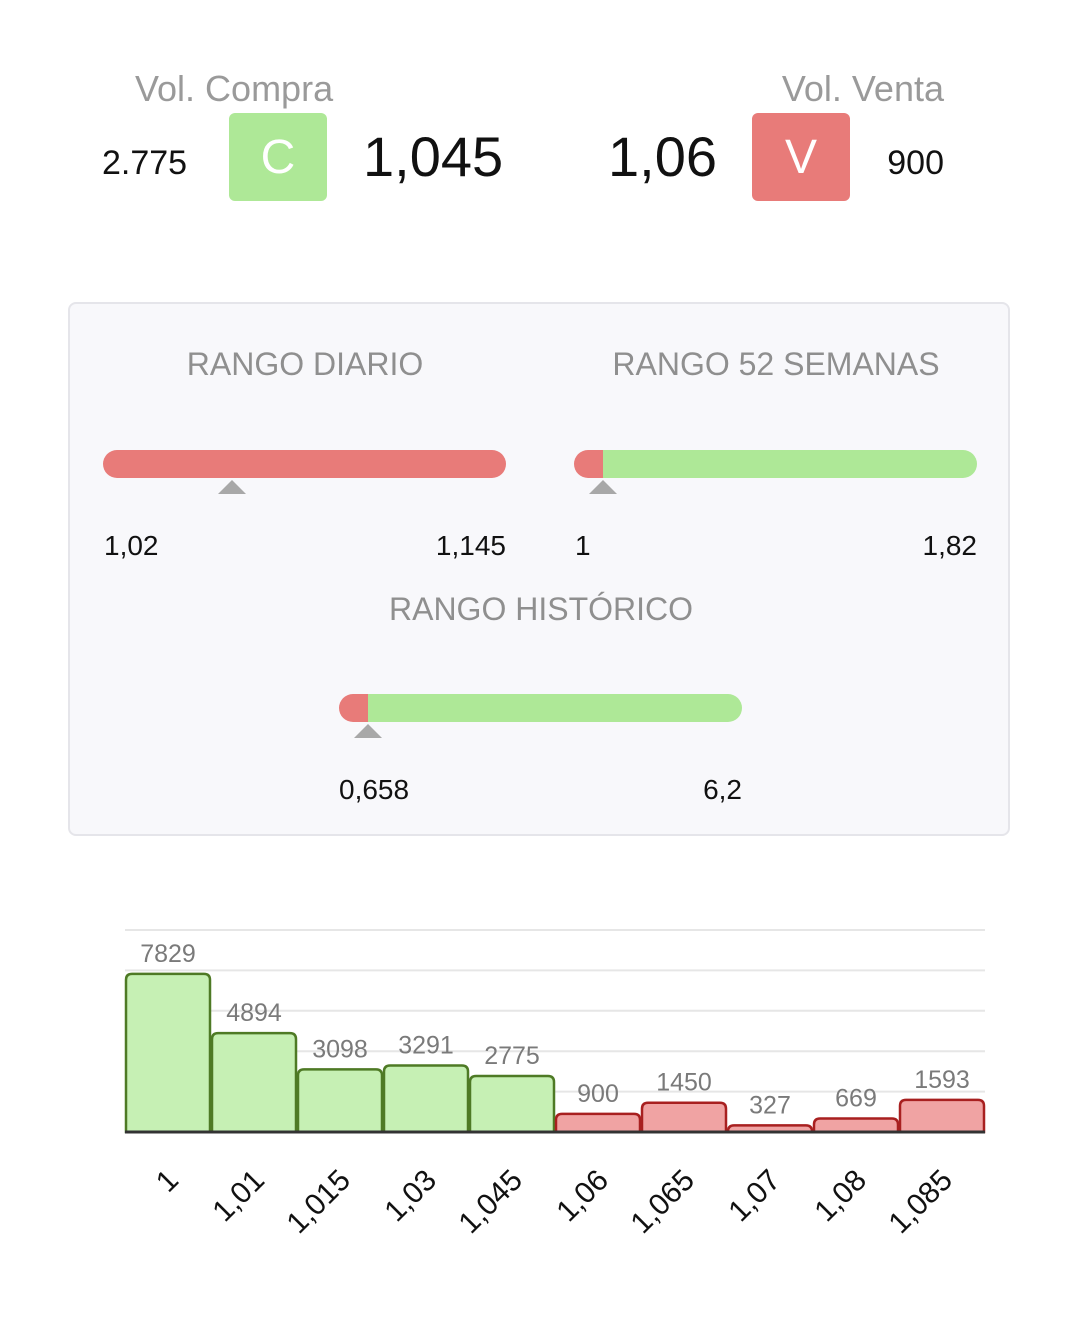 The image size is (1080, 1329). Describe the element at coordinates (145, 163) in the screenshot. I see `buy-volume-value: 2.775` at that location.